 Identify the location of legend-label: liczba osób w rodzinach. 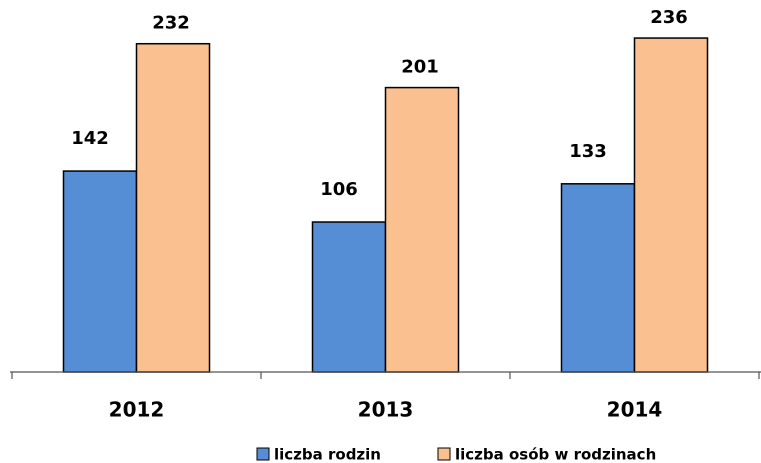
(555, 454).